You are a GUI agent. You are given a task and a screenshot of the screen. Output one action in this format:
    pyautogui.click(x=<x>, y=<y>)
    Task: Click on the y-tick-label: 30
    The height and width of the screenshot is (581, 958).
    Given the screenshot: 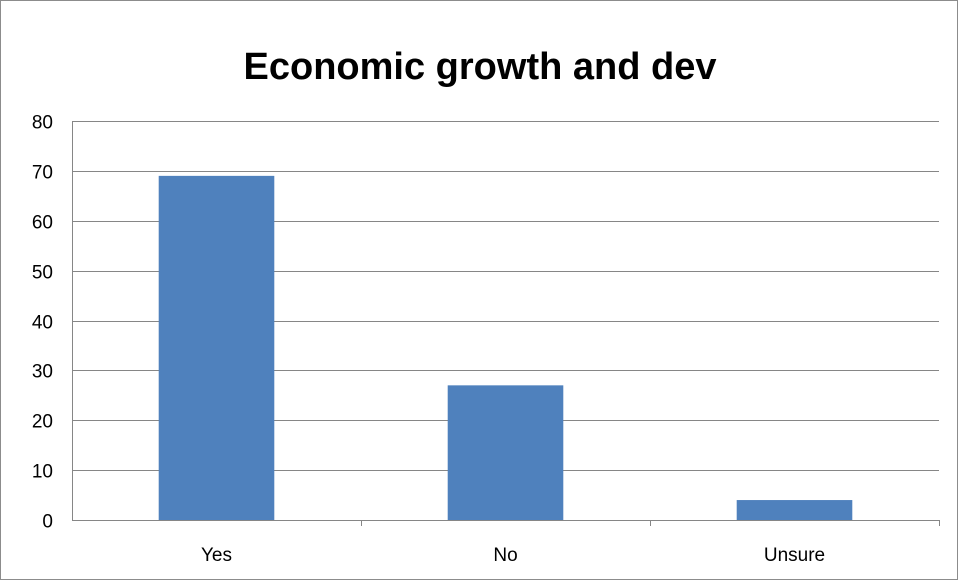 What is the action you would take?
    pyautogui.click(x=42, y=372)
    